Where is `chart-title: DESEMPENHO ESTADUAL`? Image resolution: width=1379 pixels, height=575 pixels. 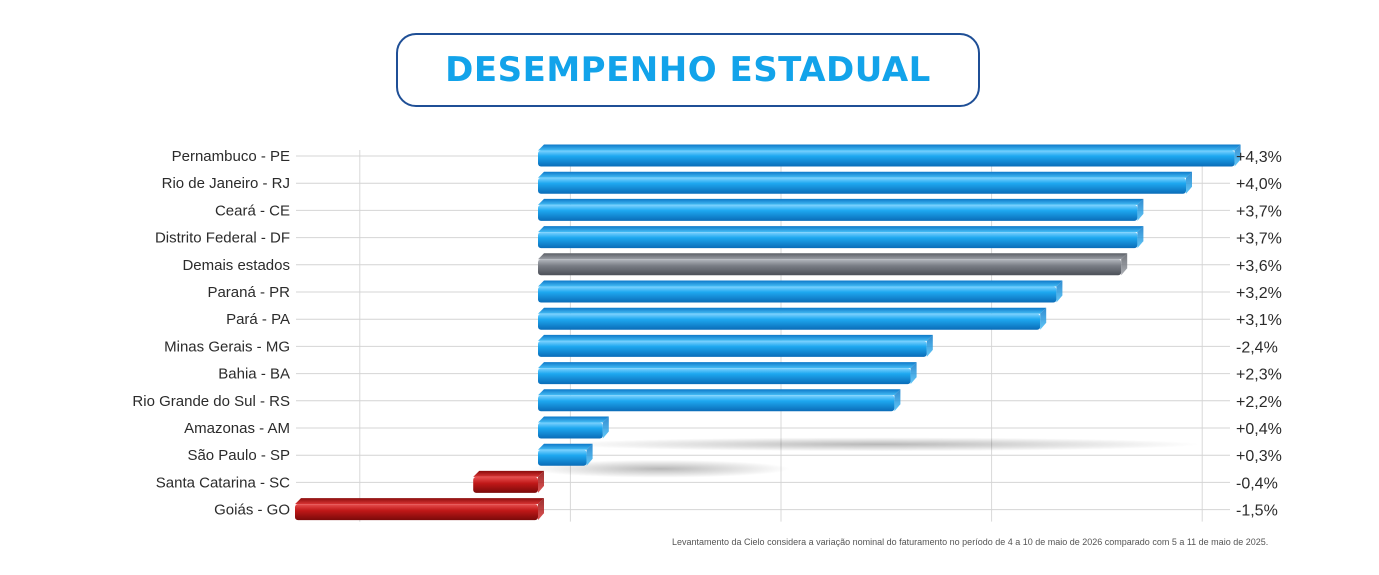
chart-title: DESEMPENHO ESTADUAL is located at coordinates (688, 70).